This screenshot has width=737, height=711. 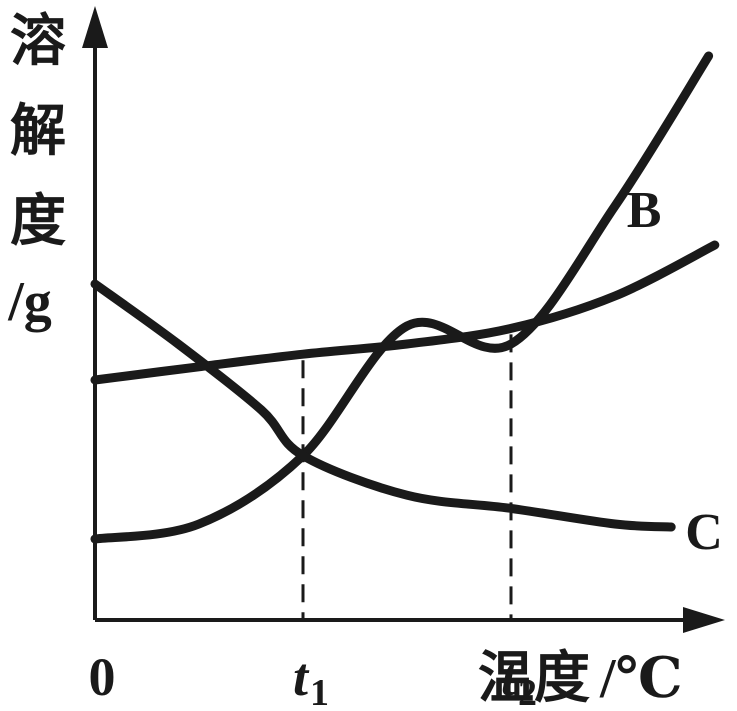 What do you see at coordinates (102, 677) in the screenshot?
I see `origin-label: 0` at bounding box center [102, 677].